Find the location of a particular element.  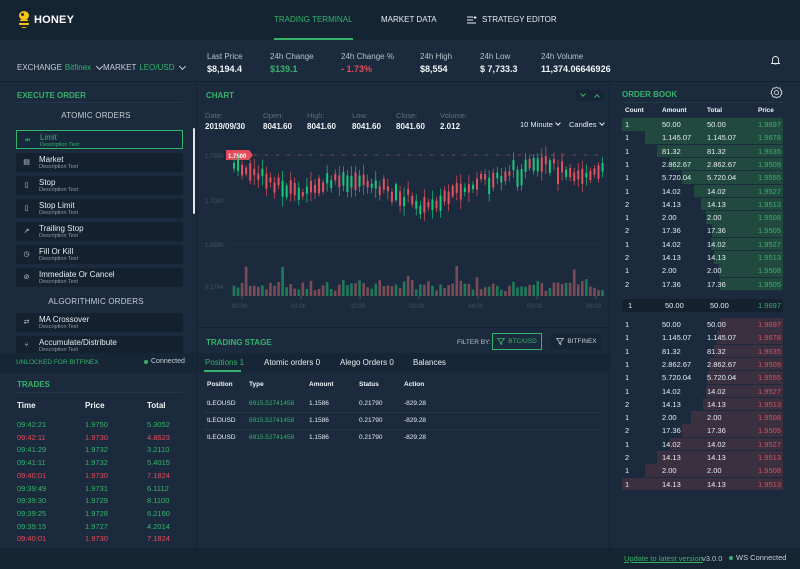

order-type-ma-crossover: ⇄ MA Crossover Description Text is located at coordinates (99, 322).